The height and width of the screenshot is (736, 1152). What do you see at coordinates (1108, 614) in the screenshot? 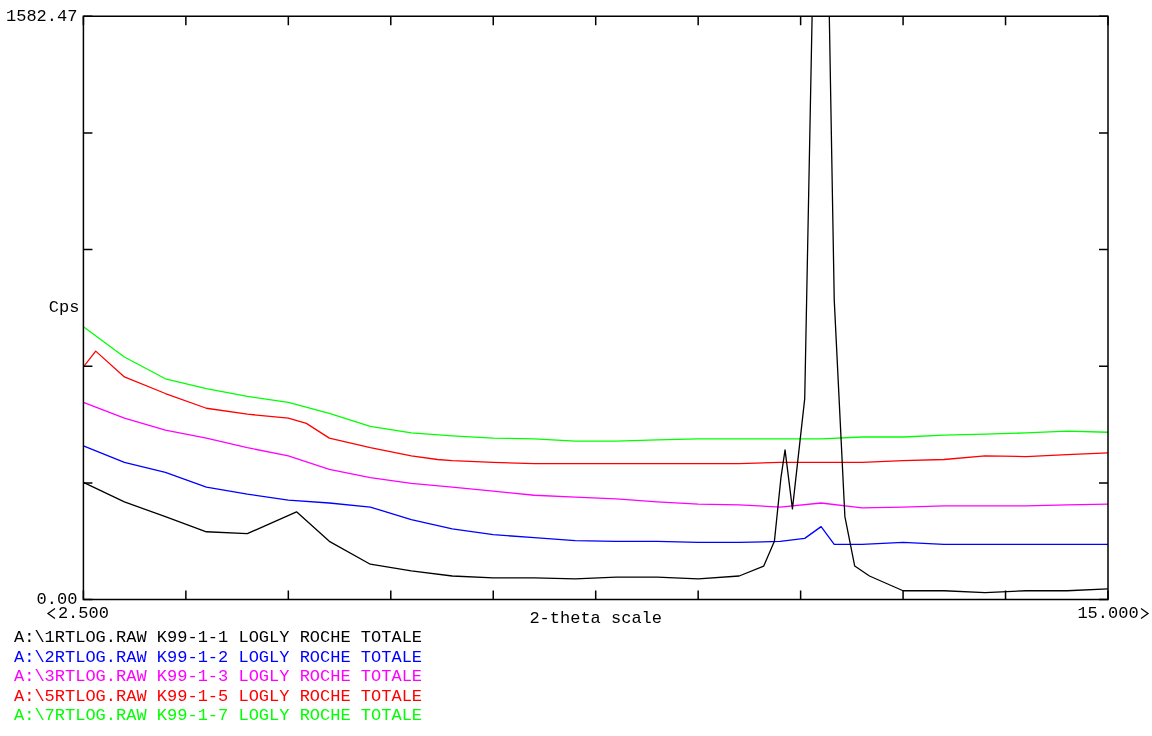
I see `x-tick-label: 15.000` at bounding box center [1108, 614].